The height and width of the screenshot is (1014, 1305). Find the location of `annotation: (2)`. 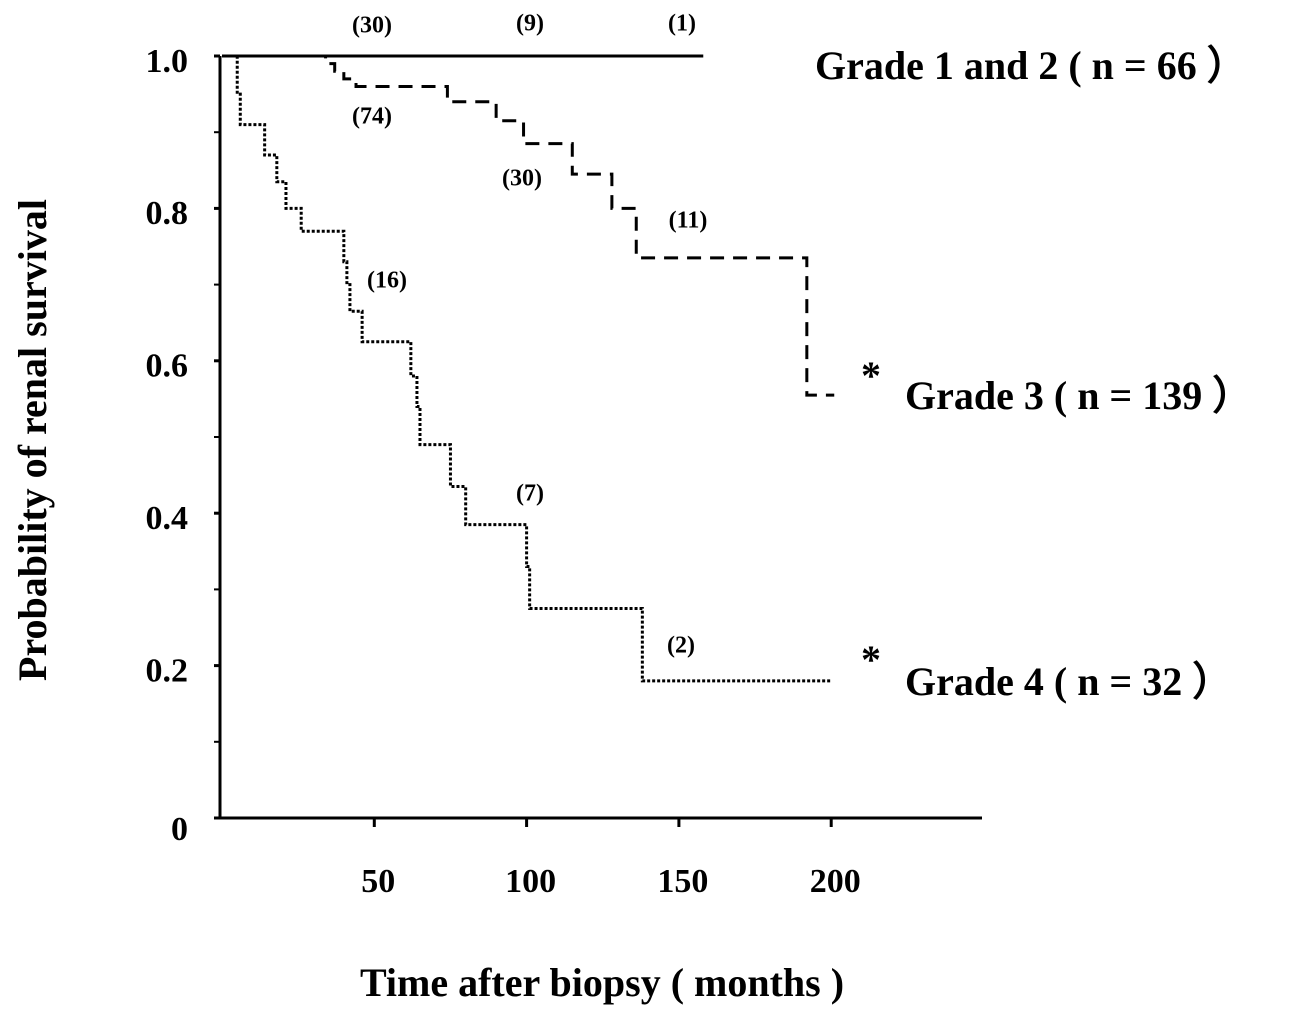

annotation: (2) is located at coordinates (681, 646).